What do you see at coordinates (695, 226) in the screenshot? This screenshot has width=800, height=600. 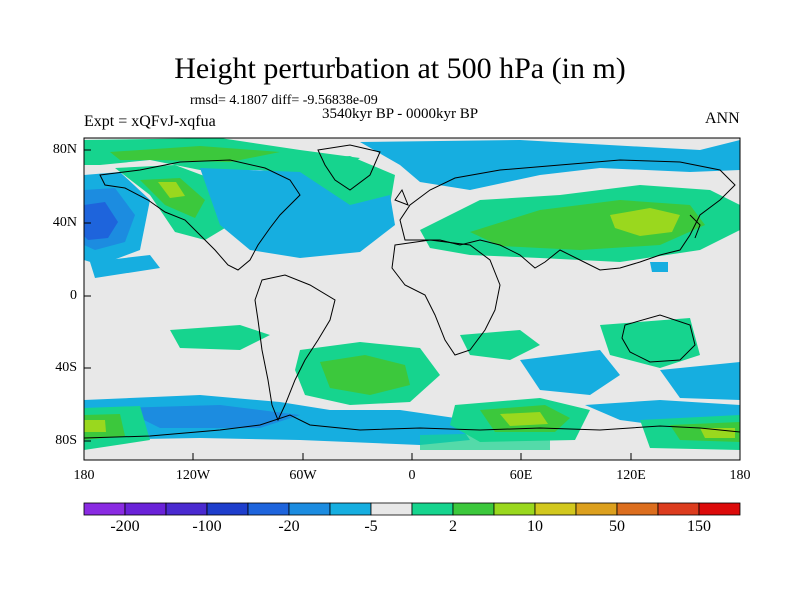 I see `coast-japan` at bounding box center [695, 226].